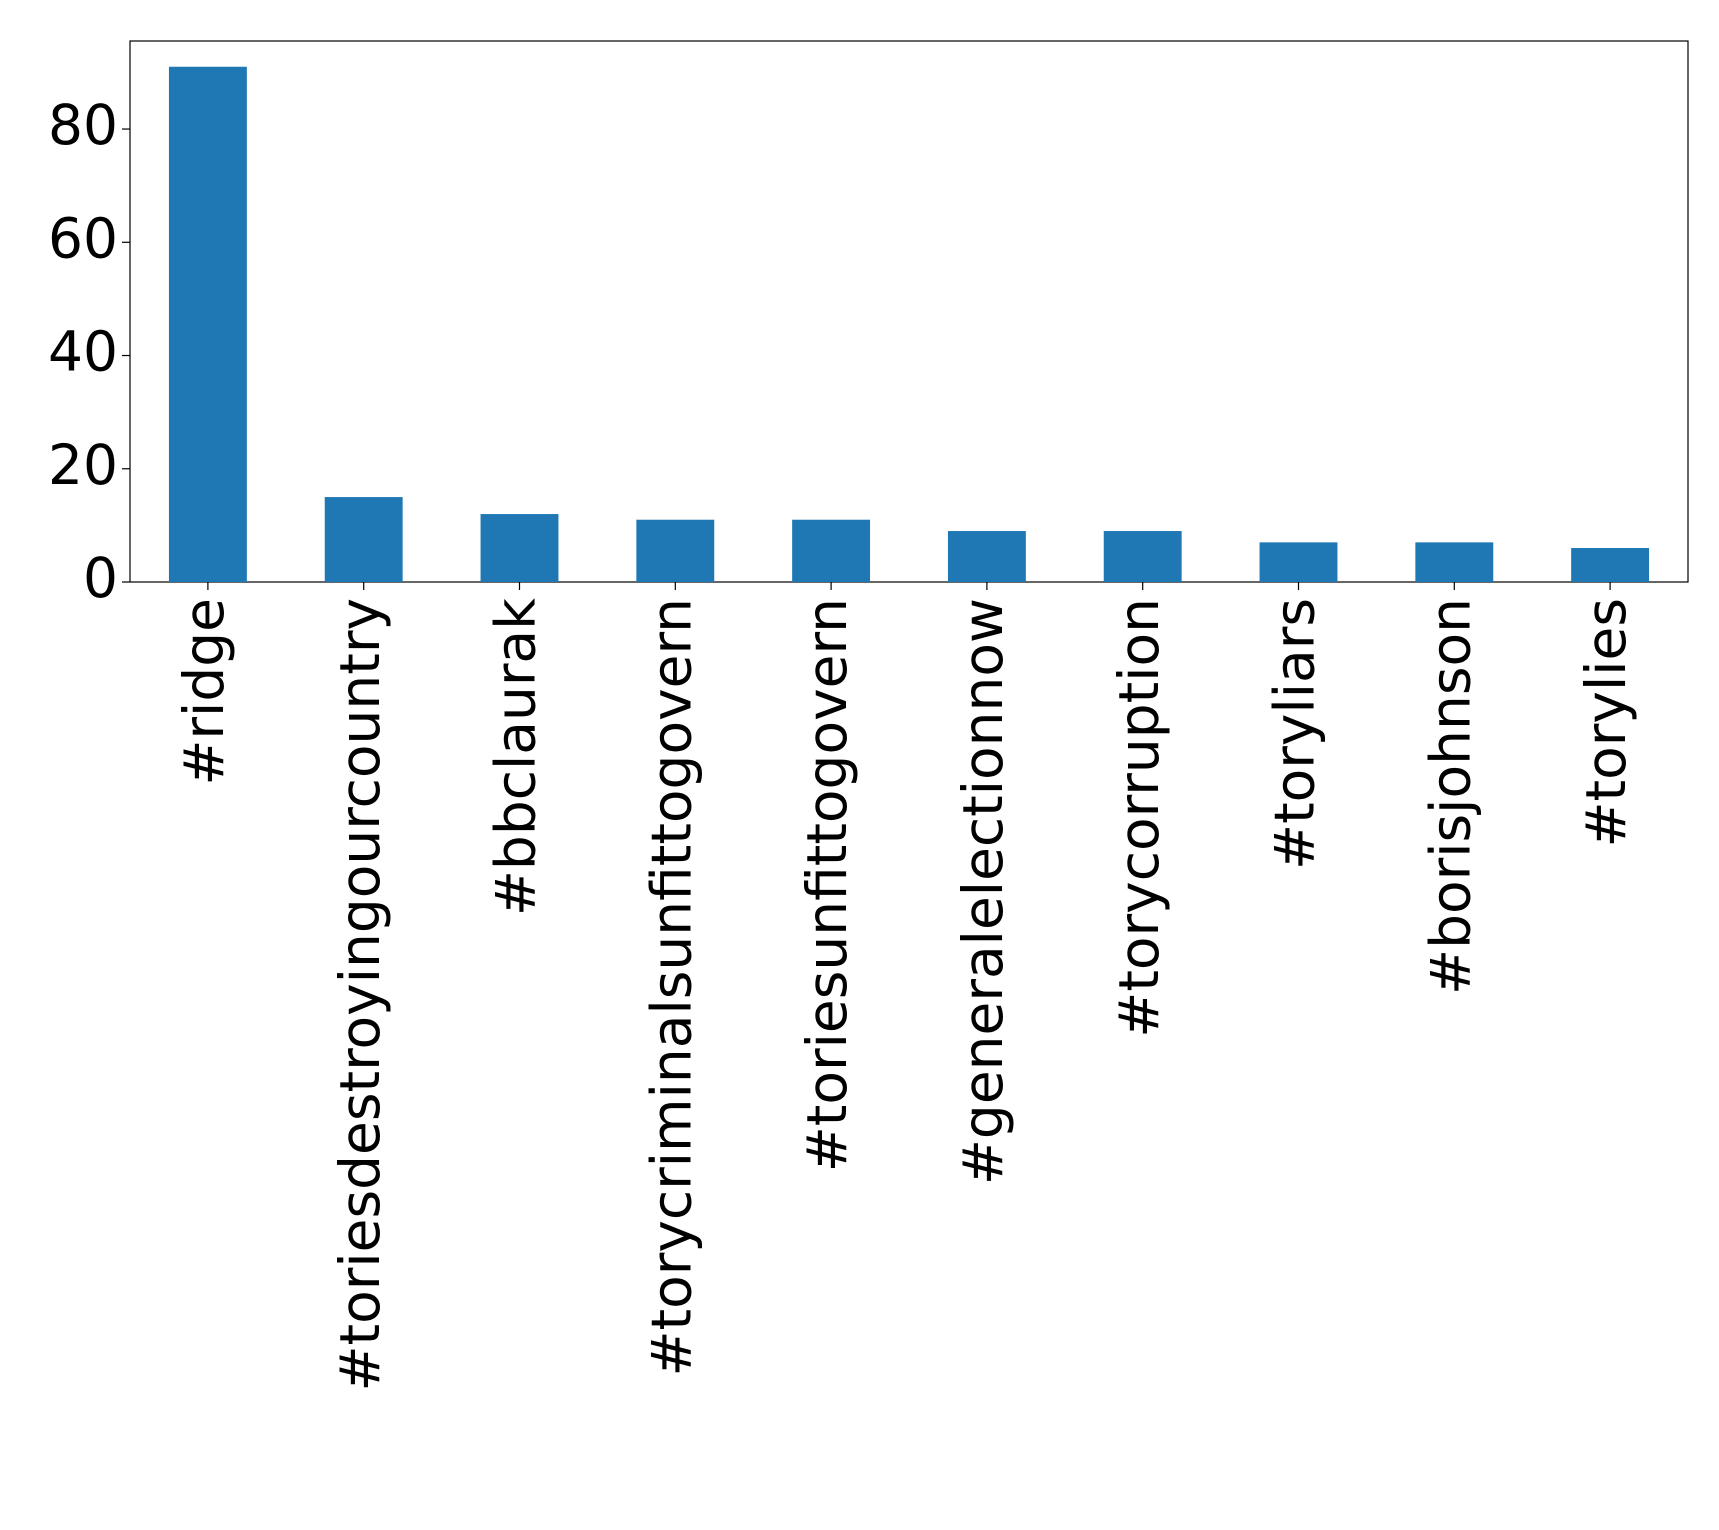 This screenshot has height=1530, width=1719. What do you see at coordinates (827, 885) in the screenshot?
I see `x-tick-label: #toriesunfittogovern` at bounding box center [827, 885].